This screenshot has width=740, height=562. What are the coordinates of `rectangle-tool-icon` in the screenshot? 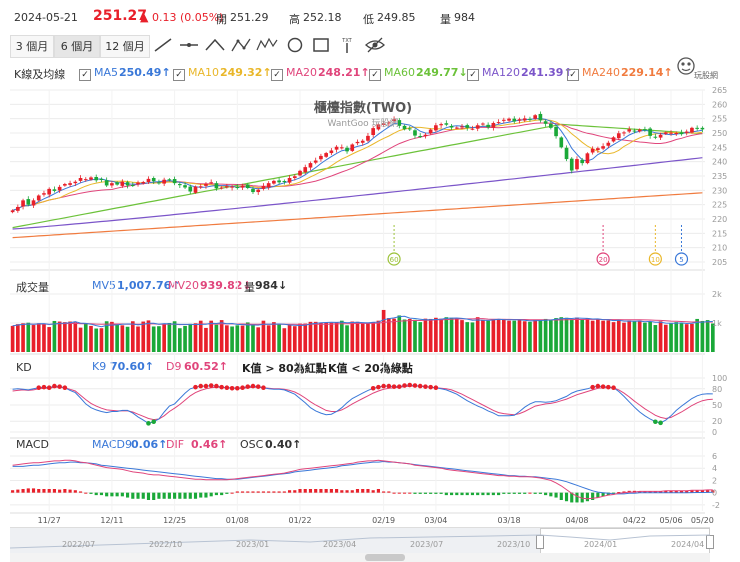 It's located at (321, 45).